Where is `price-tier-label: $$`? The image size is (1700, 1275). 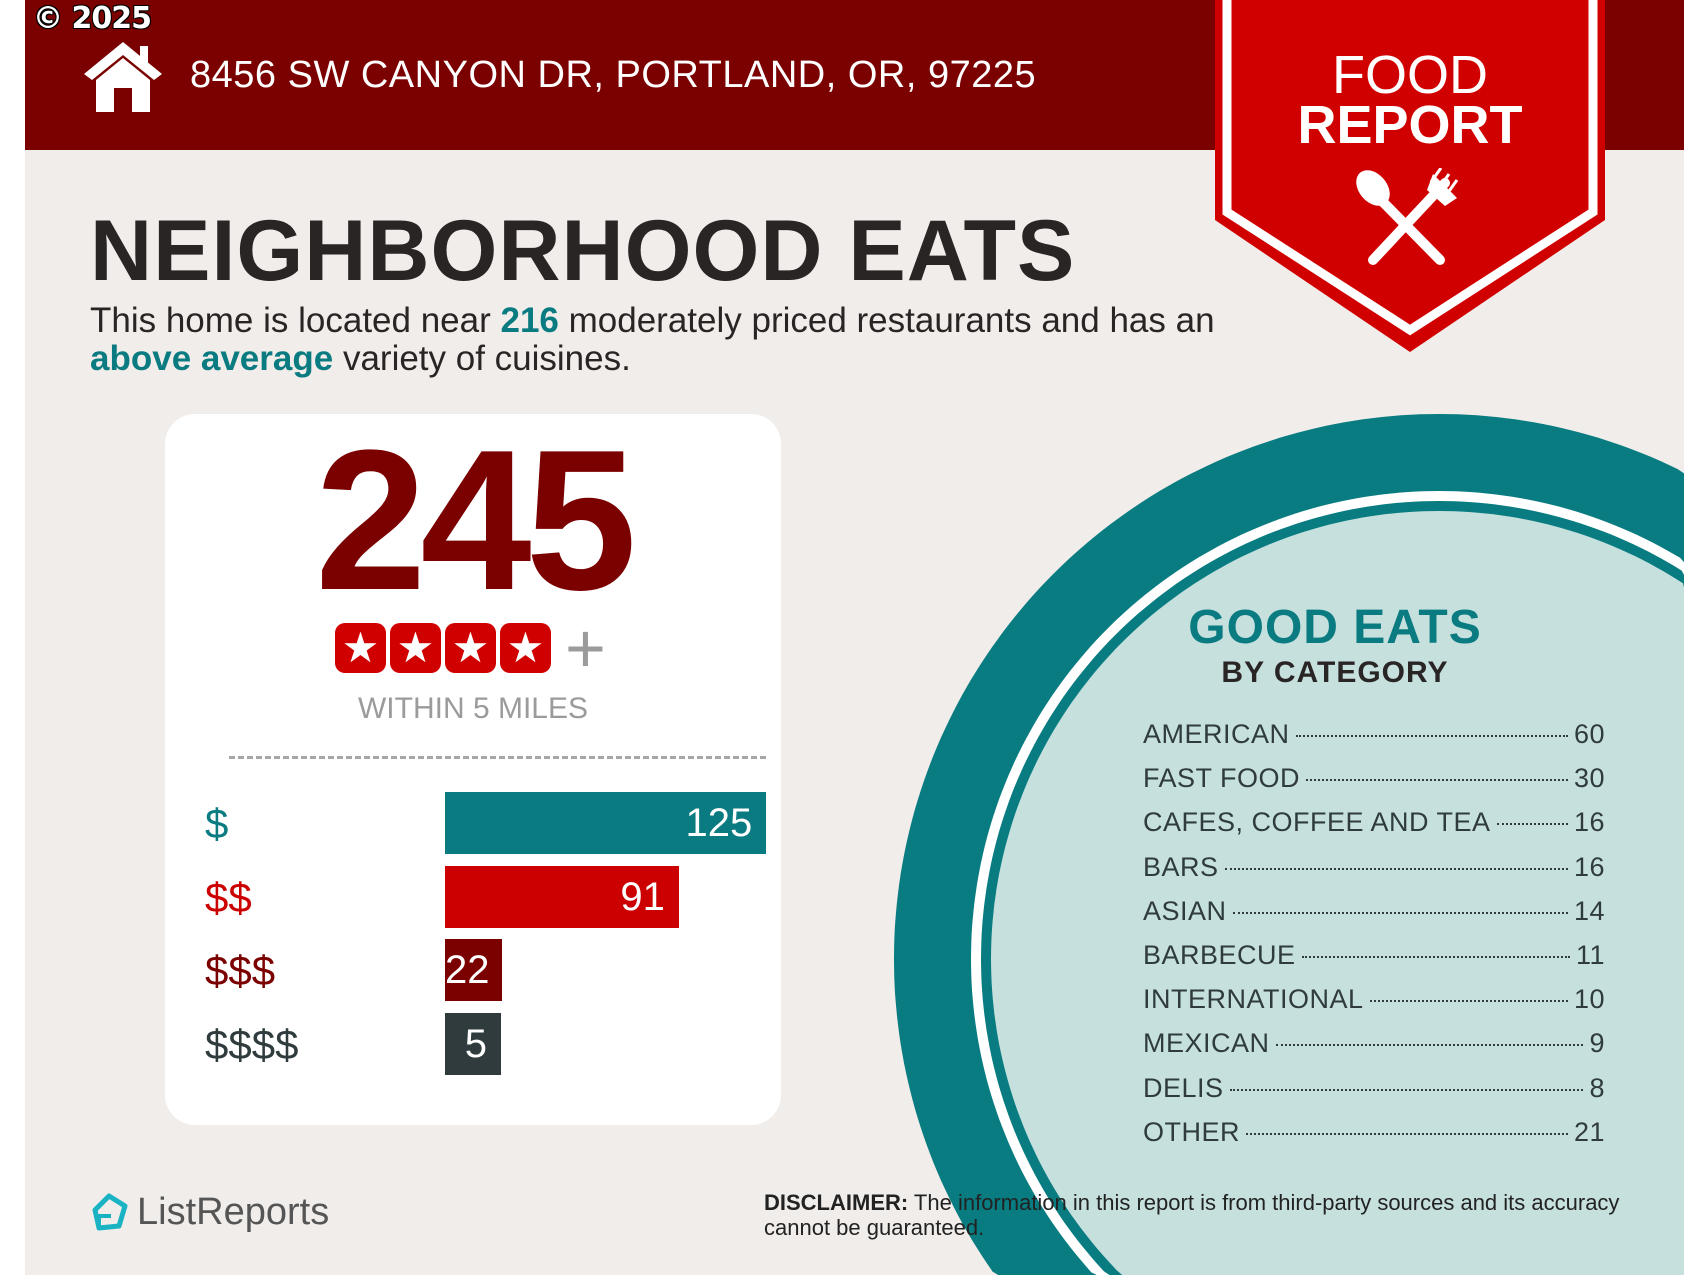
price-tier-label: $$ is located at coordinates (228, 897).